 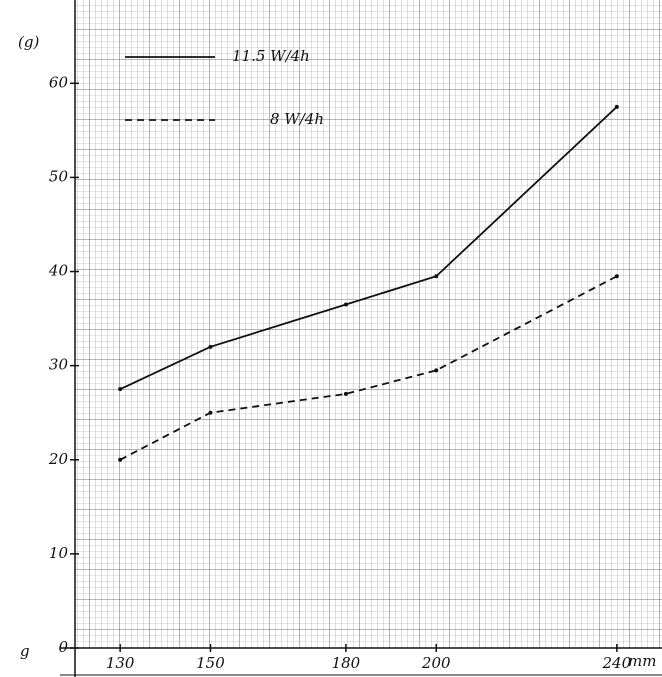 I want to click on x-unit: mm, so click(x=642, y=661).